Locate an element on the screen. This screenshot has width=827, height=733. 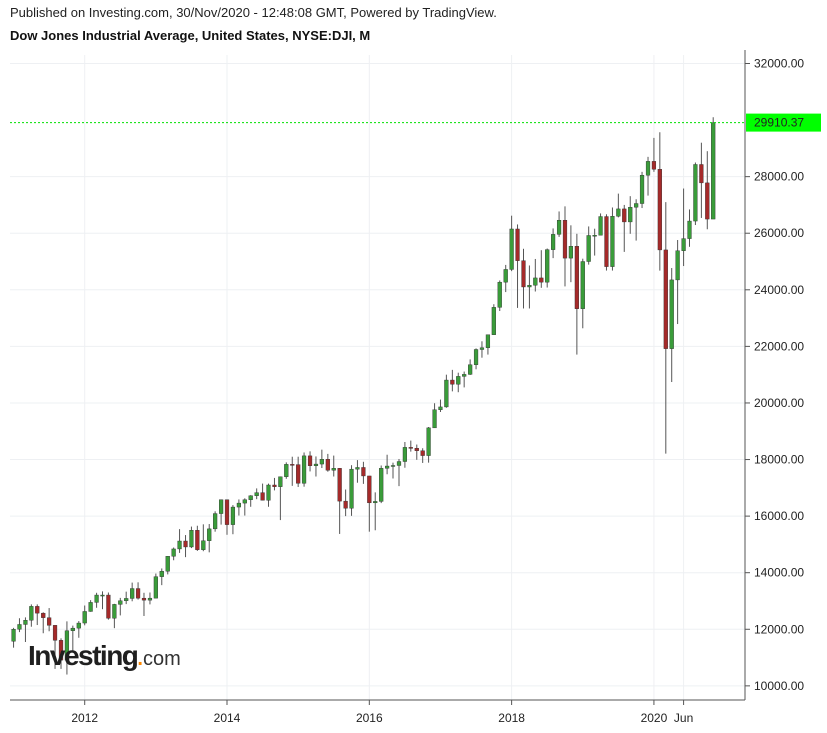
x-tick-label: 2012 is located at coordinates (84, 718).